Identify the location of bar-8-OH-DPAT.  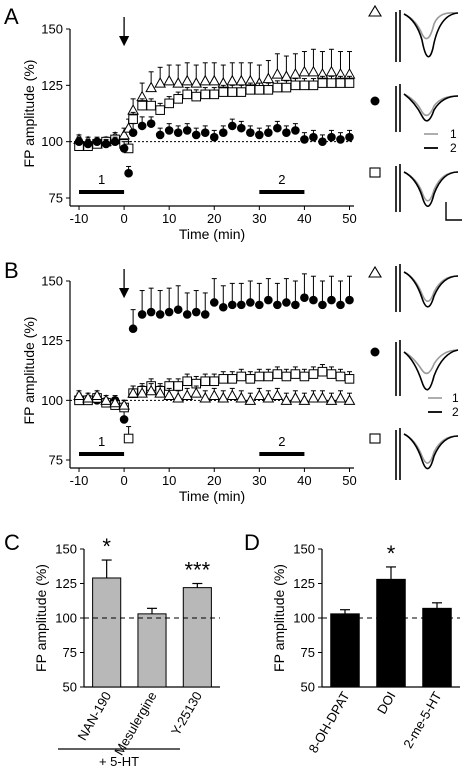
(345, 650).